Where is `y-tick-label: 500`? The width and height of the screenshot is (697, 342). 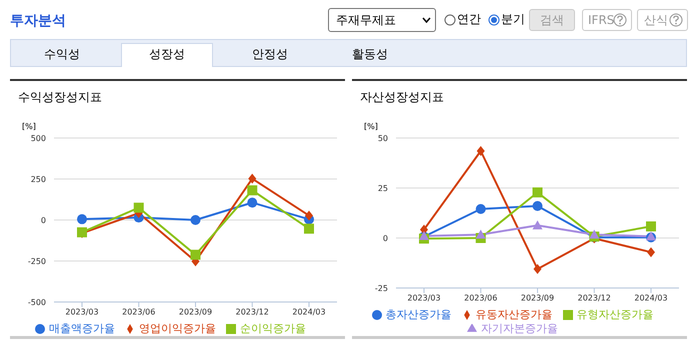 y-tick-label: 500 is located at coordinates (38, 138).